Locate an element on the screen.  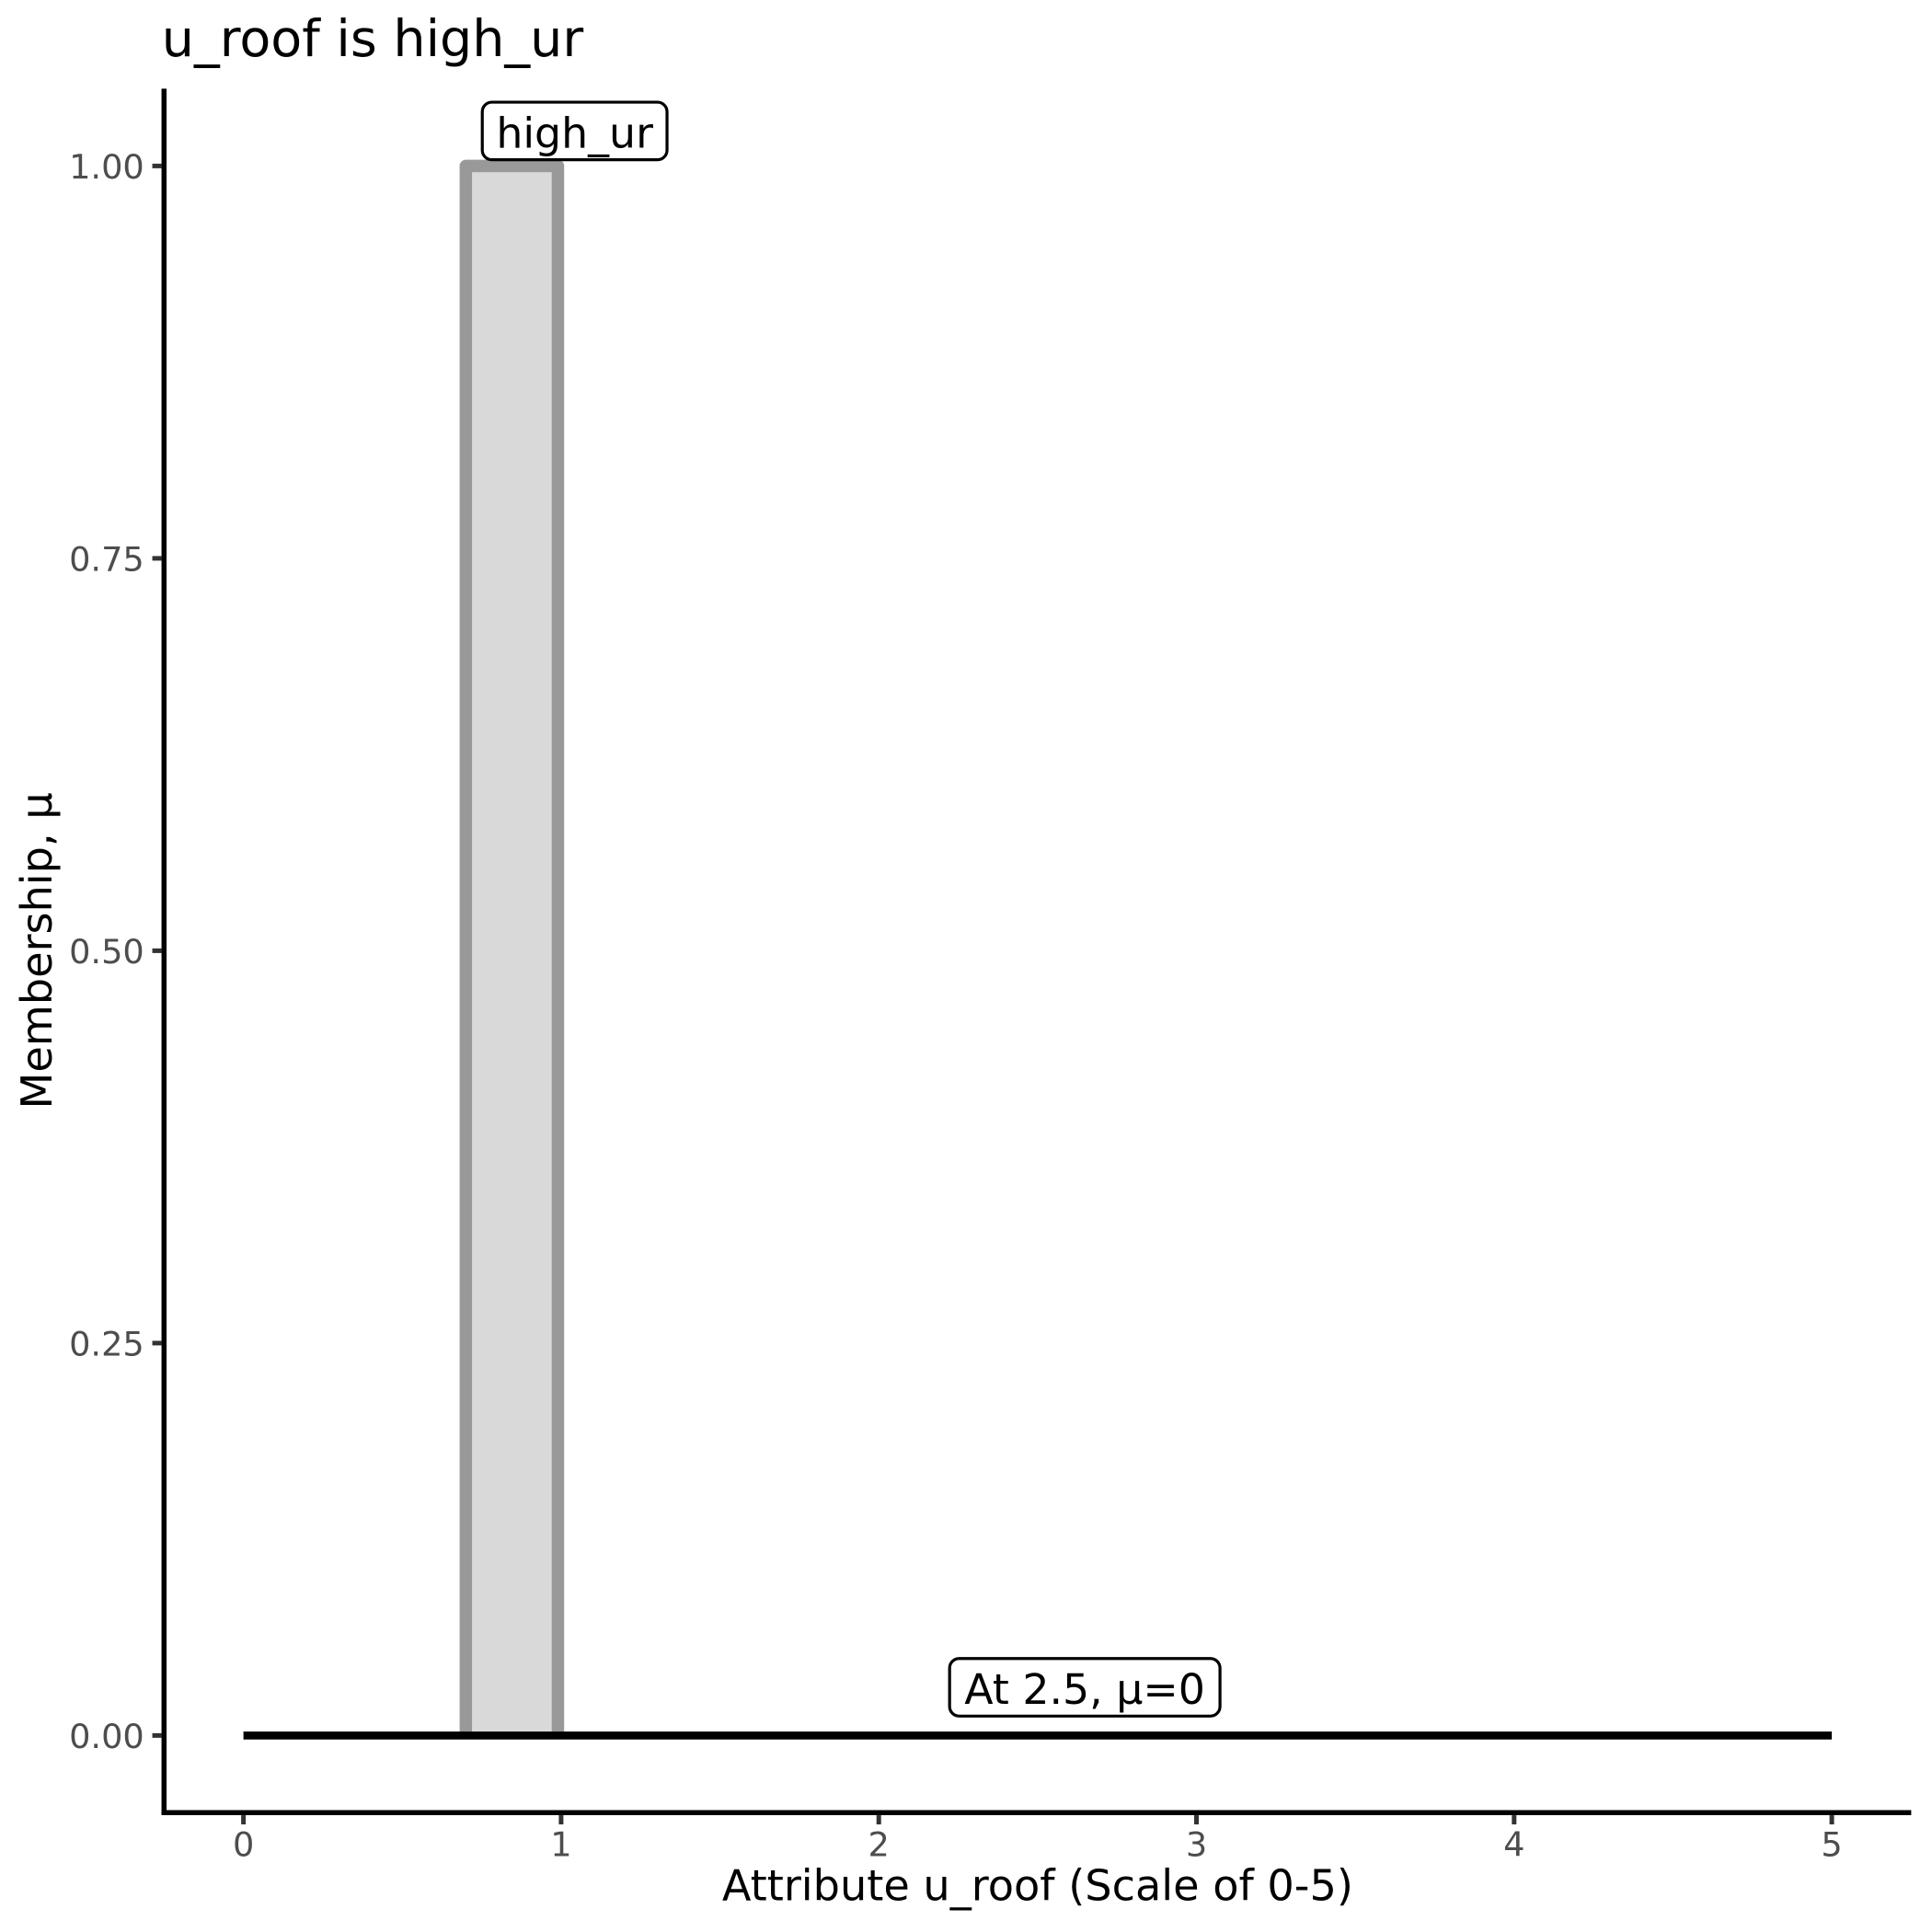
annotation-mu-at-2-5: At 2.5, μ=0 is located at coordinates (1085, 1687).